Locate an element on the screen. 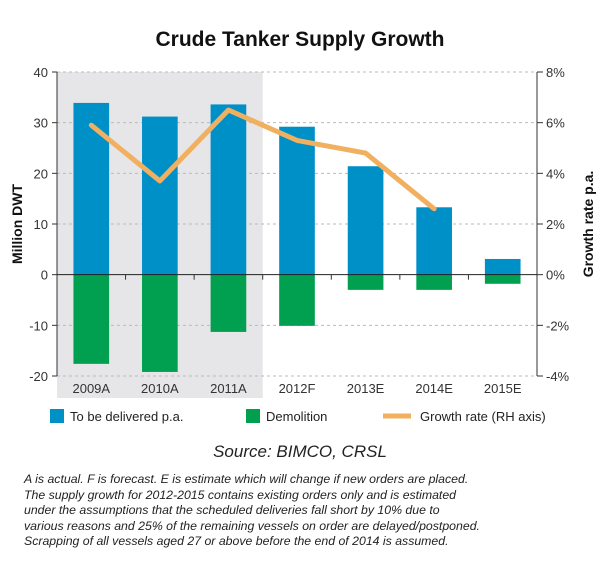  y2-axis-label: Growth rate p.a. is located at coordinates (588, 224).